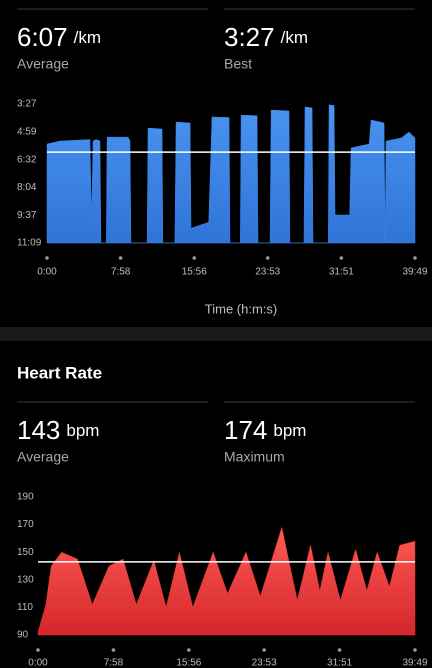 The image size is (432, 668). Describe the element at coordinates (226, 581) in the screenshot. I see `area` at that location.